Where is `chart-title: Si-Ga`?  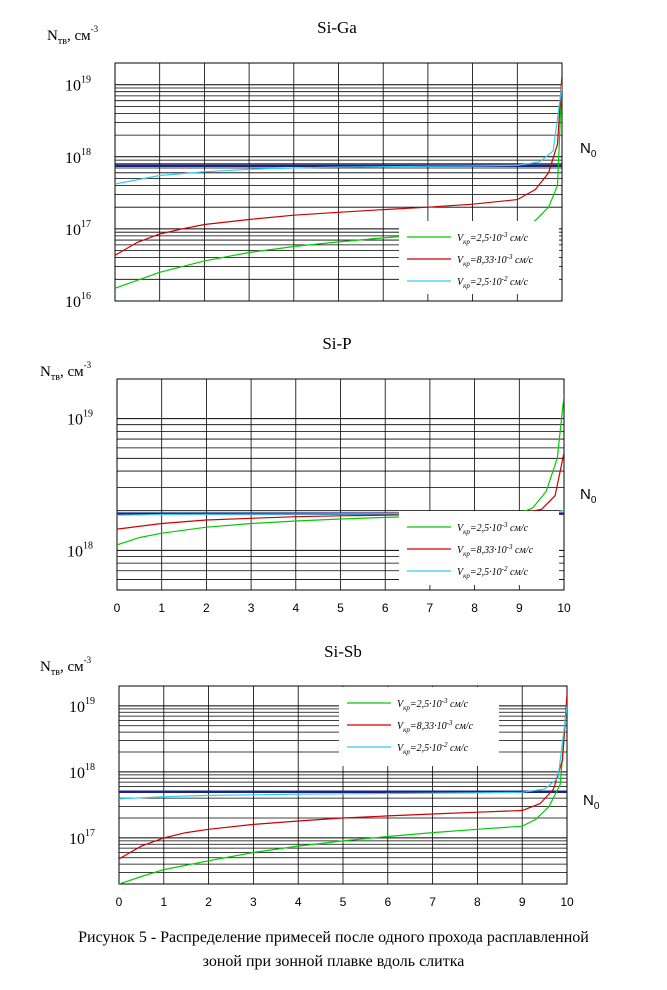 chart-title: Si-Ga is located at coordinates (337, 27).